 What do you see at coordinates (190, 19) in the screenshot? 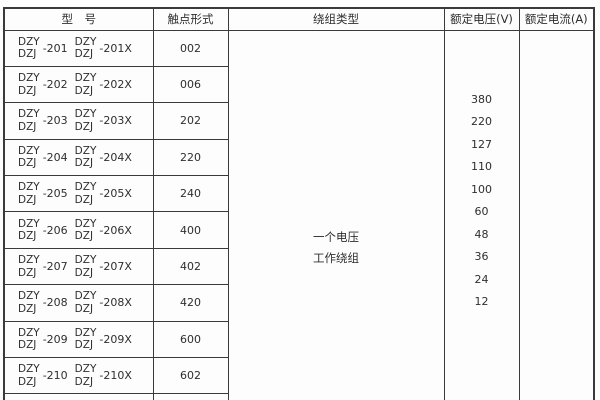
I see `col-header-contact-form: 触点形式` at bounding box center [190, 19].